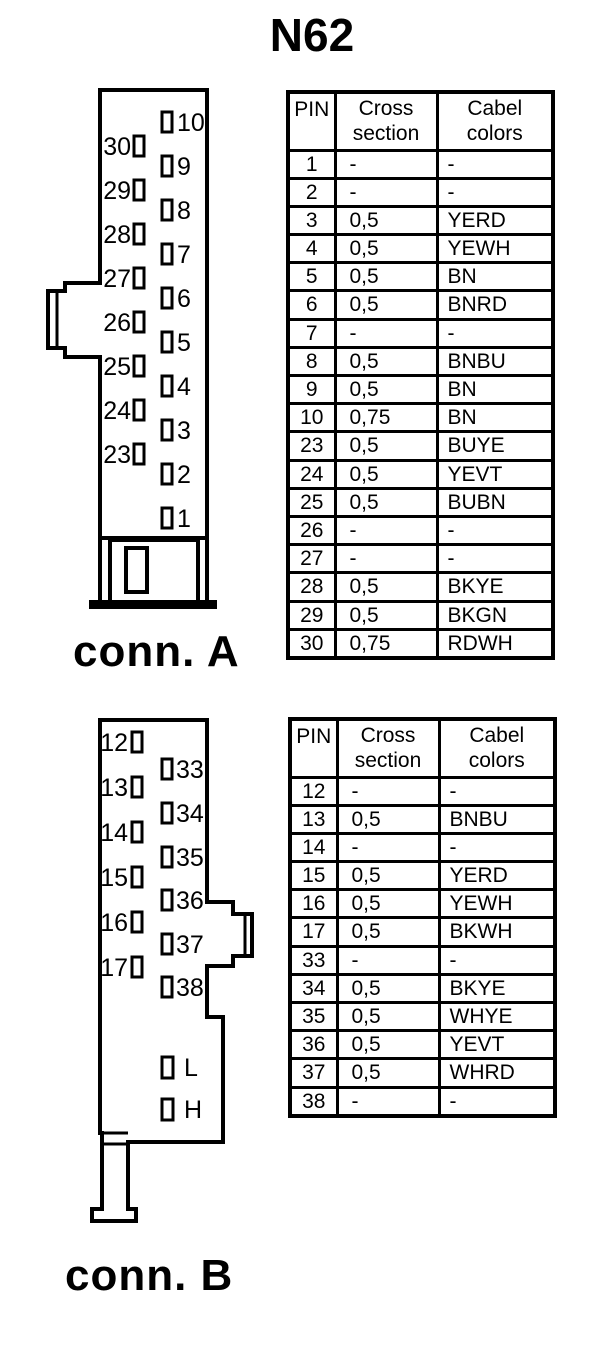  I want to click on pin-cell: 36, so click(313, 1045).